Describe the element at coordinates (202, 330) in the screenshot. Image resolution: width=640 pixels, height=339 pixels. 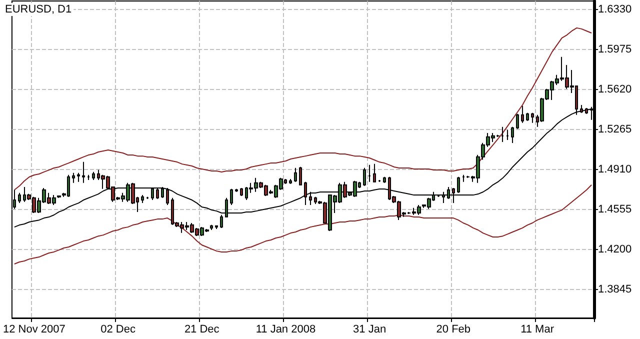
I see `x-tick-label: 21 Dec` at that location.